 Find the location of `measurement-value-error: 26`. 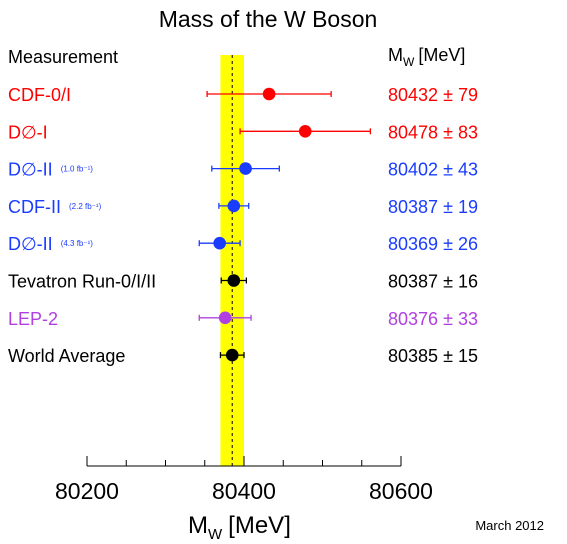

measurement-value-error: 26 is located at coordinates (468, 244).